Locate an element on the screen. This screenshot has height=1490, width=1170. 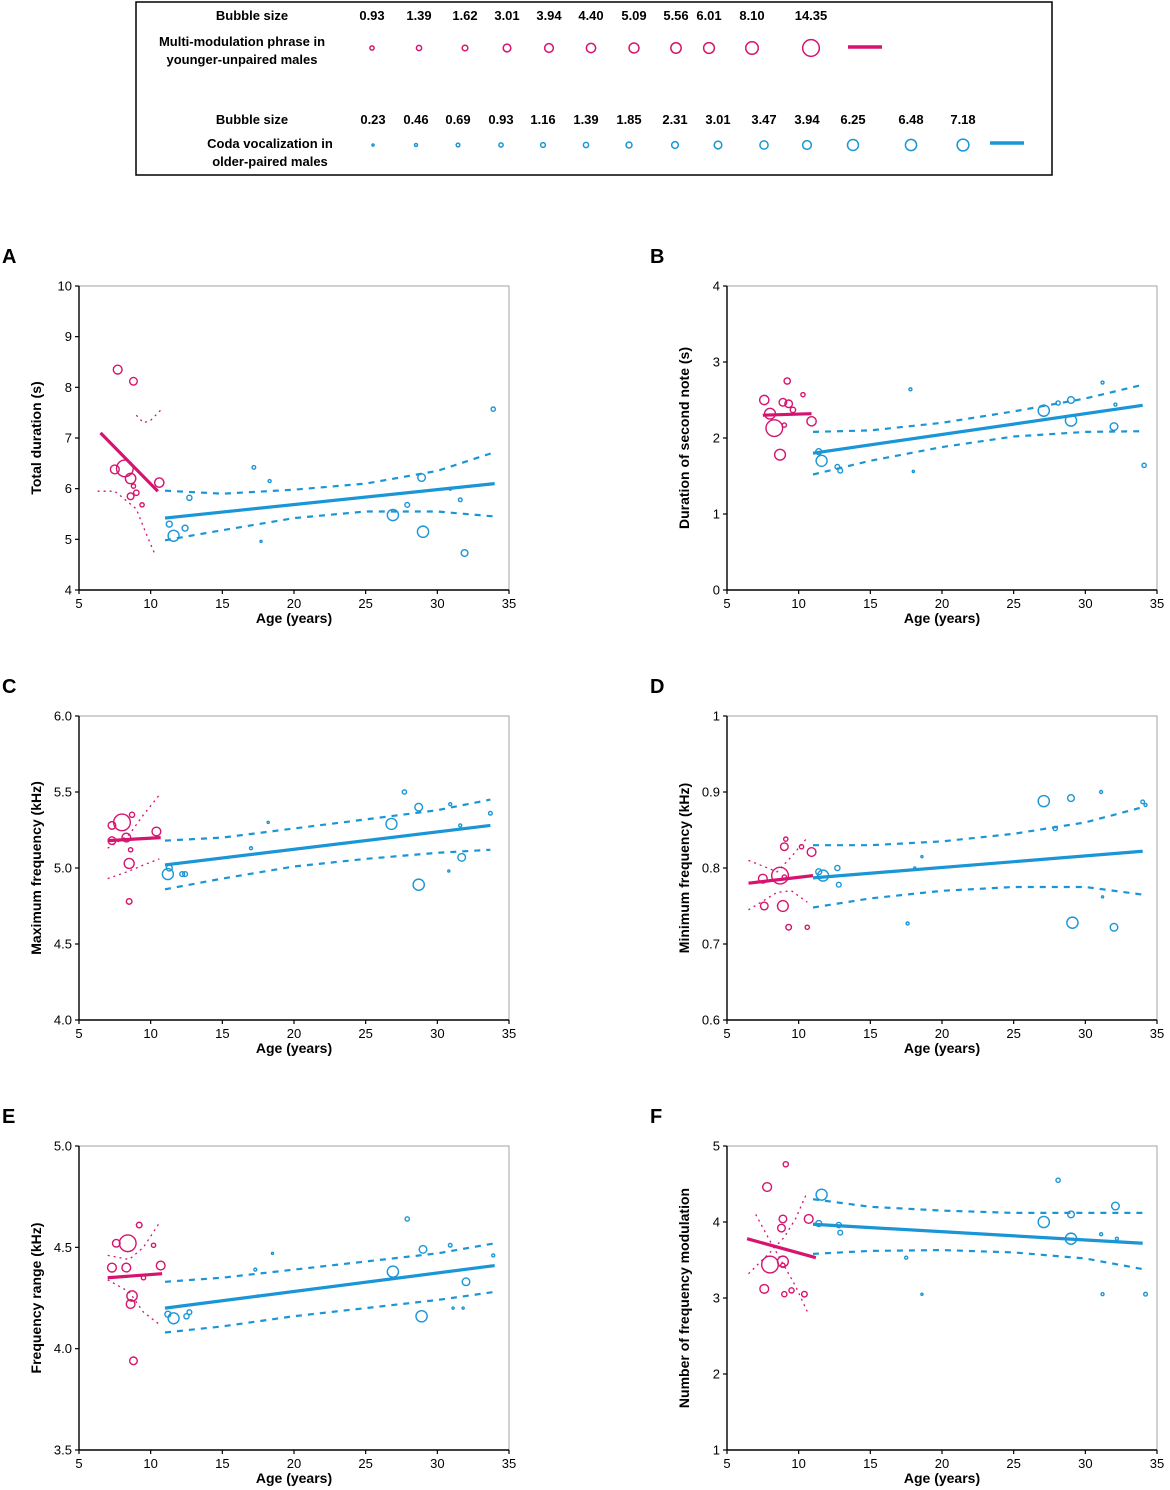
y-axis-label: Total duration (s) is located at coordinates (36, 437).